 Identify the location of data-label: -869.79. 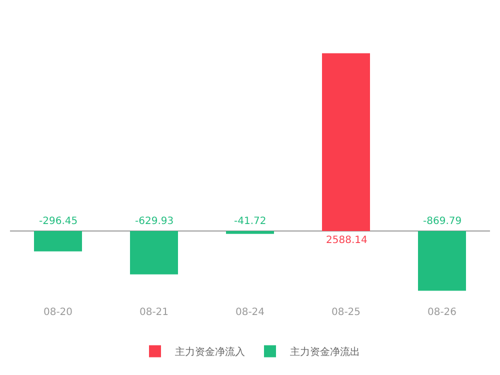
(442, 221).